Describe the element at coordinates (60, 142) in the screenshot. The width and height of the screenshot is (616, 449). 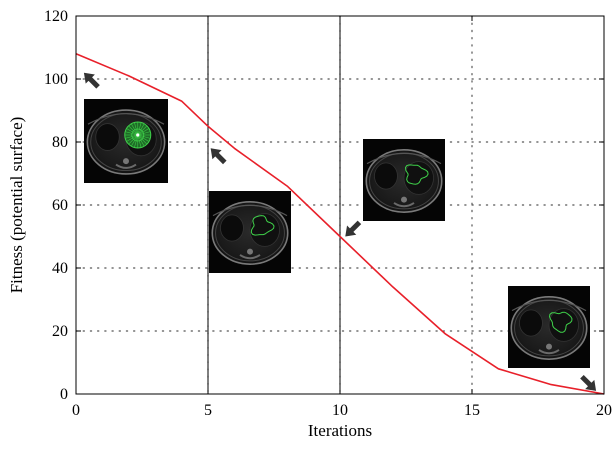
I see `y-tick-label: 80` at that location.